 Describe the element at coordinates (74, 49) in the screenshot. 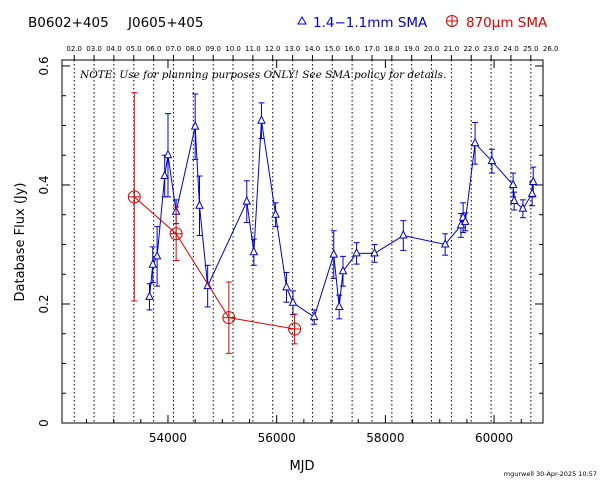

I see `top-axis-label: 02.0` at that location.